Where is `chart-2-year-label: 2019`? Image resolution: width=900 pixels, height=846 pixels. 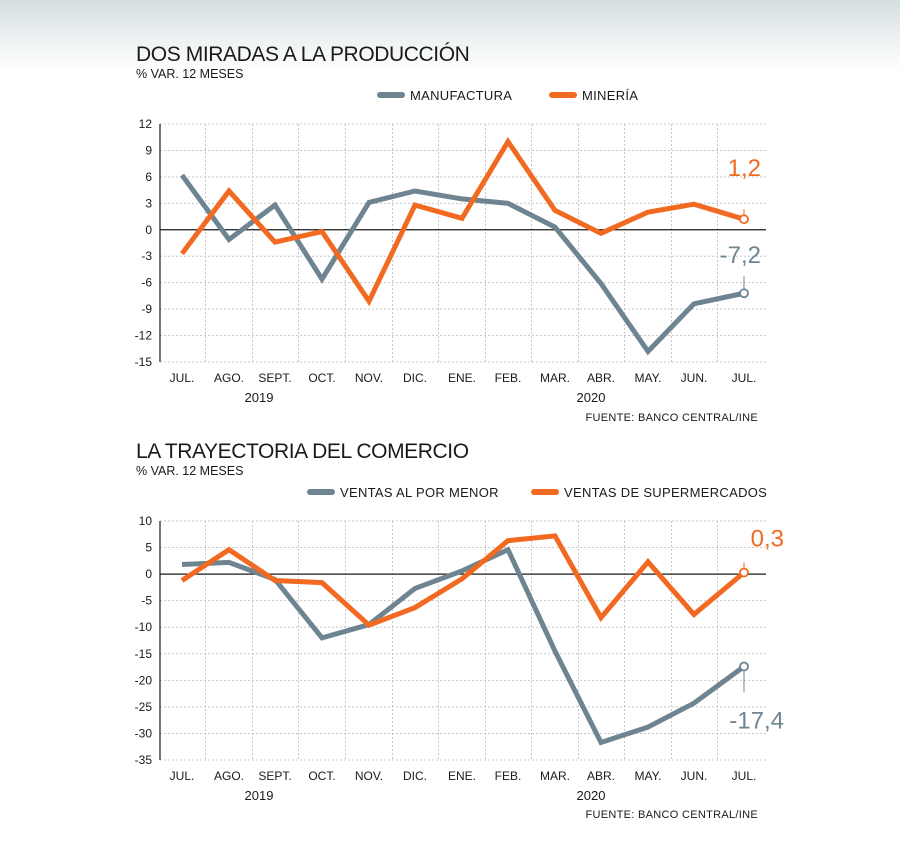 chart-2-year-label: 2019 is located at coordinates (259, 795).